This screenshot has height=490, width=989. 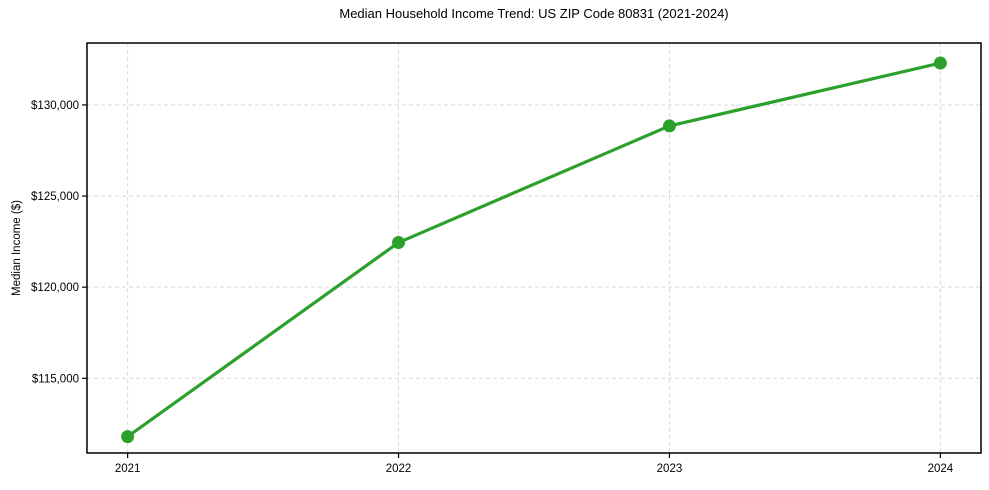 I want to click on x-tick-label: 2023, so click(x=670, y=469).